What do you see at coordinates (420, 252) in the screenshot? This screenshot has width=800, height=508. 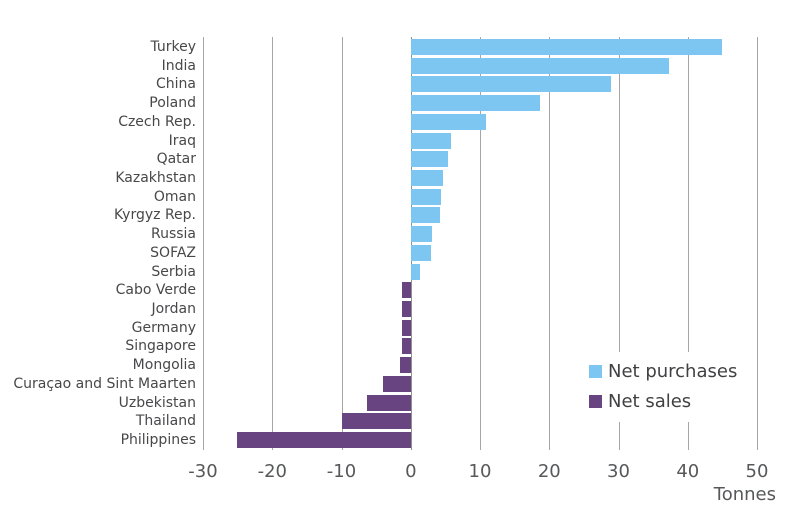 I see `bar-sofaz` at bounding box center [420, 252].